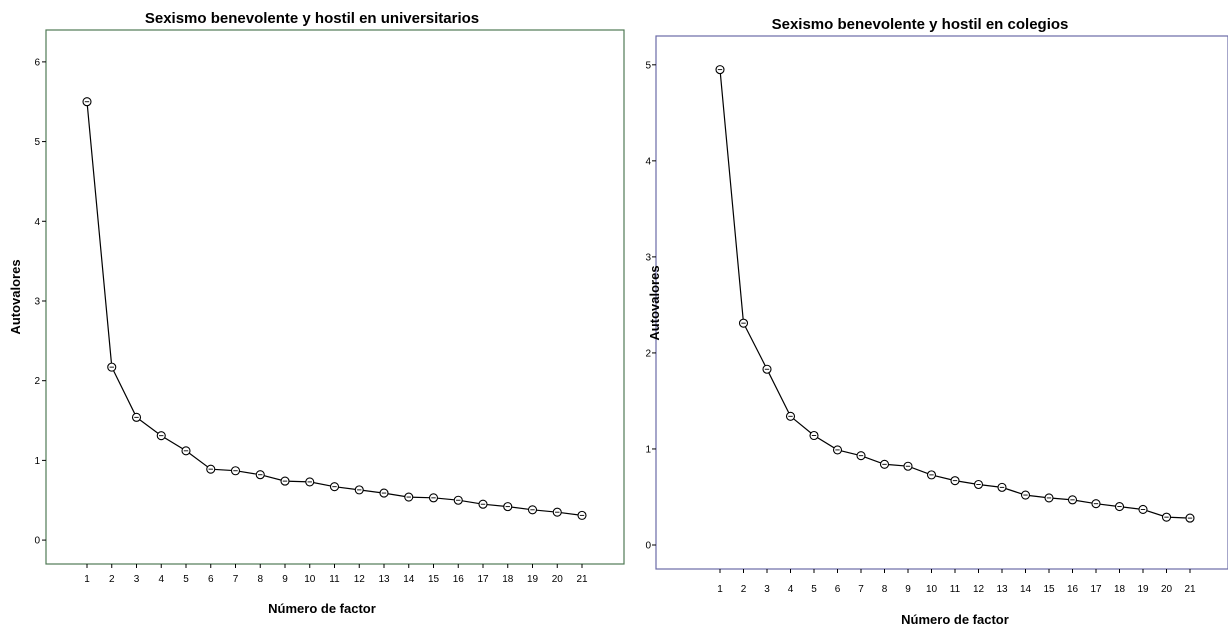 The image size is (1228, 631). I want to click on y-ticks: 0 1 2 3 4 5 6, so click(40, 302).